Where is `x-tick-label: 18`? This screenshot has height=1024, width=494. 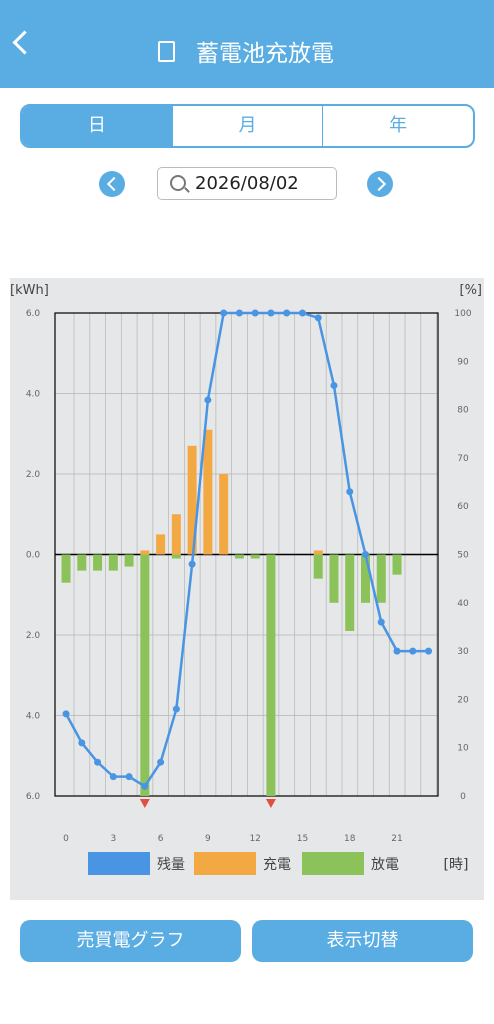 x-tick-label: 18 is located at coordinates (350, 839).